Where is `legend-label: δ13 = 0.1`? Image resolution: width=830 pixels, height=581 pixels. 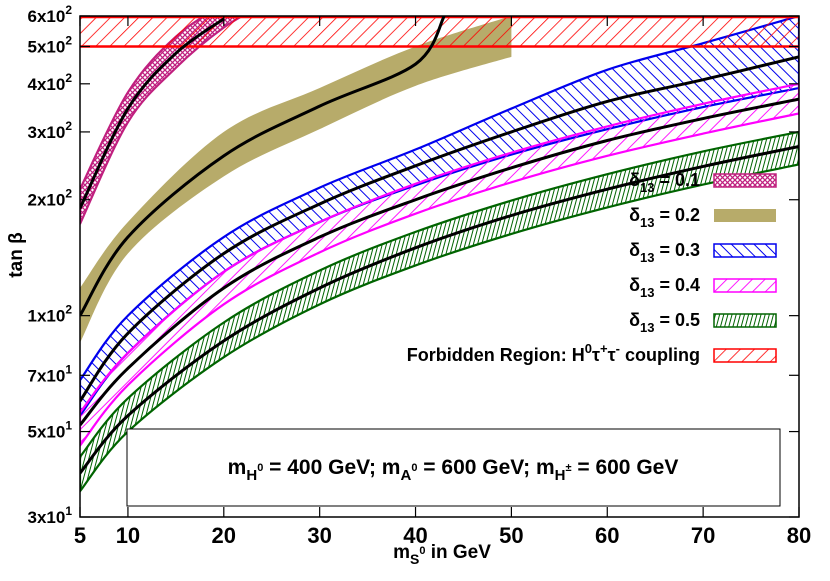
legend-label: δ13 = 0.1 is located at coordinates (664, 182).